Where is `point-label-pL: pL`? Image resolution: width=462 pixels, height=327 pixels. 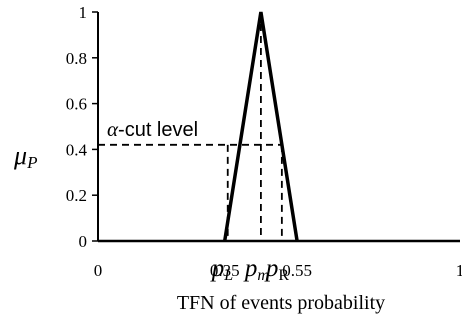
point-label-pL: pL is located at coordinates (222, 269).